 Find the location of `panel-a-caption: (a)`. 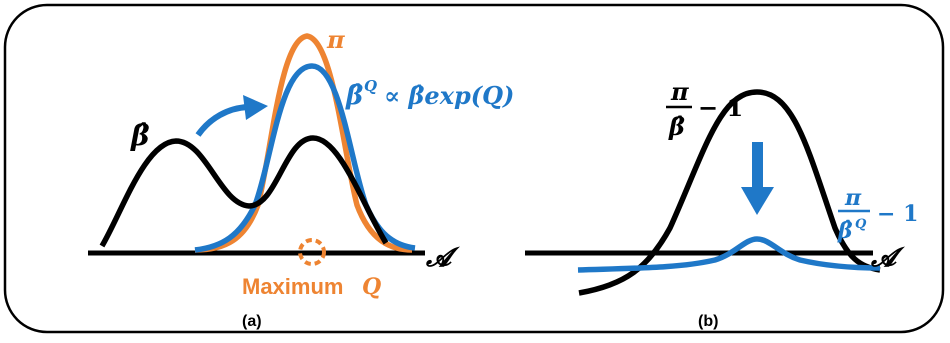

panel-a-caption: (a) is located at coordinates (252, 321).